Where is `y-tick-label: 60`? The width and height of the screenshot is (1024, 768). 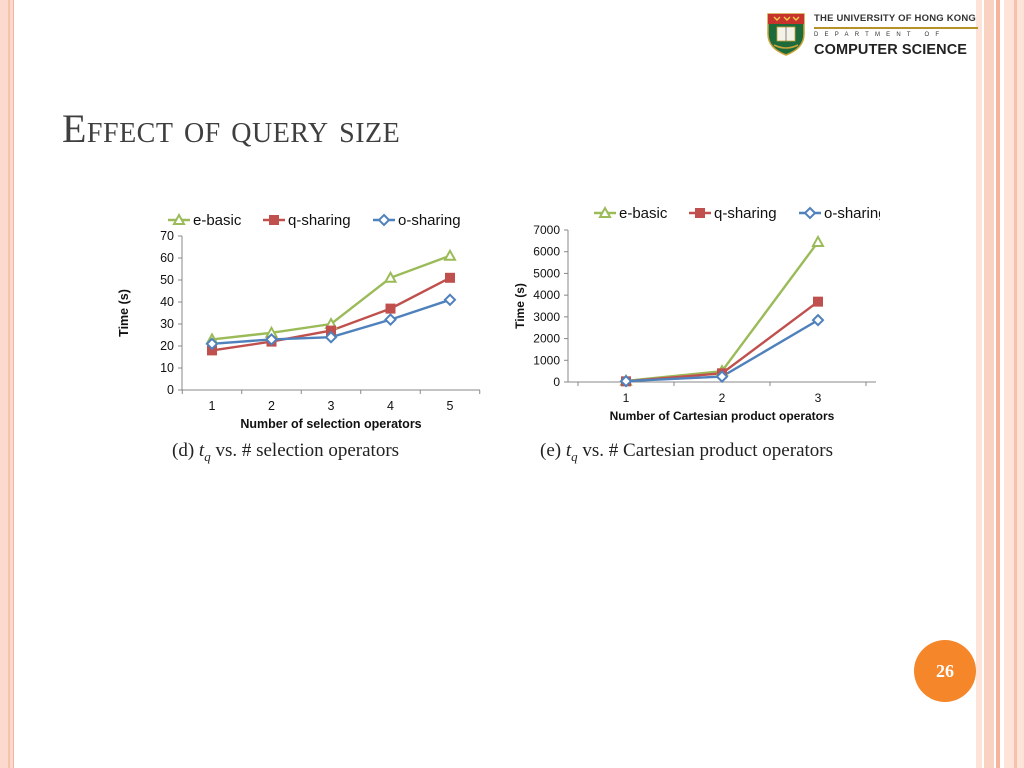 y-tick-label: 60 is located at coordinates (167, 258).